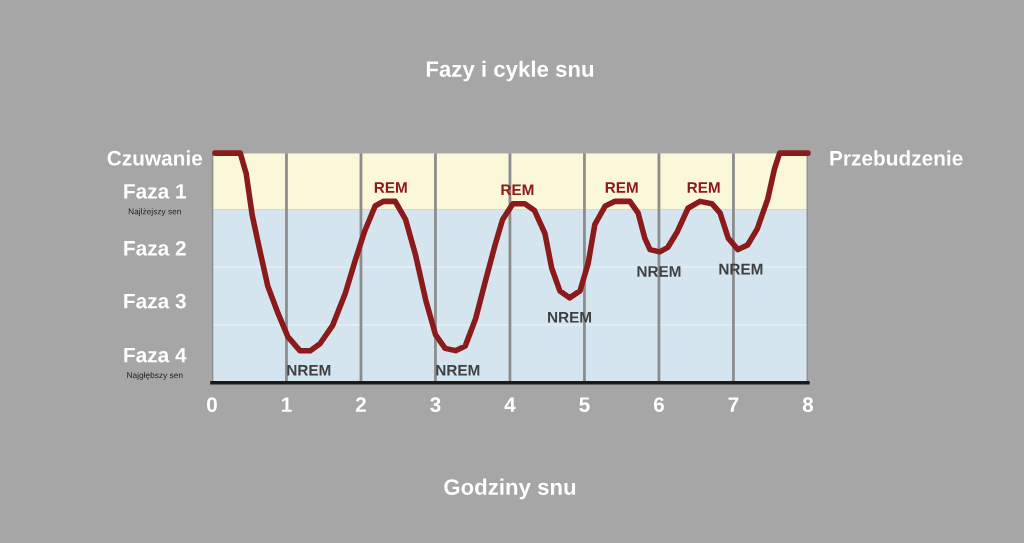  Describe the element at coordinates (155, 158) in the screenshot. I see `text: Czuwanie` at that location.